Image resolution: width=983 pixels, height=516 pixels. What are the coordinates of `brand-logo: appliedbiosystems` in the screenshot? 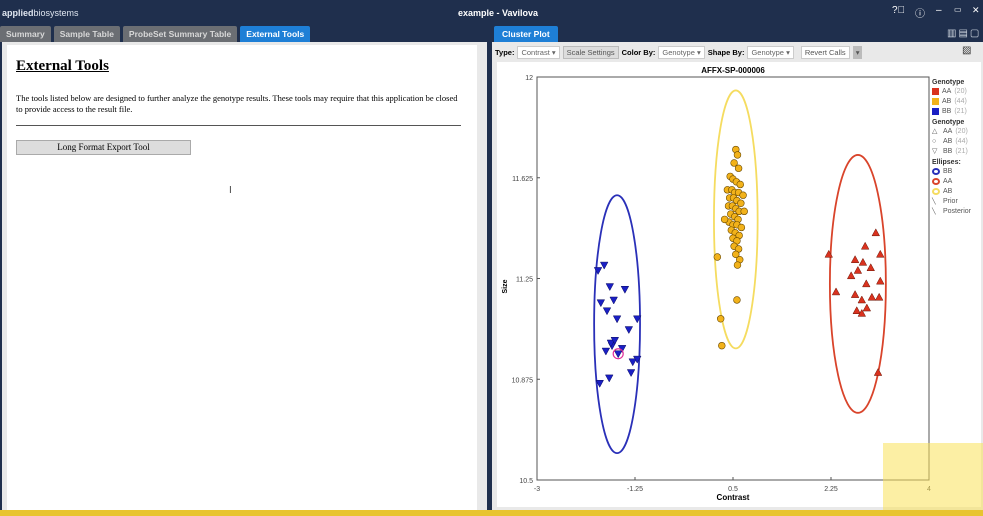 It's located at (40, 13).